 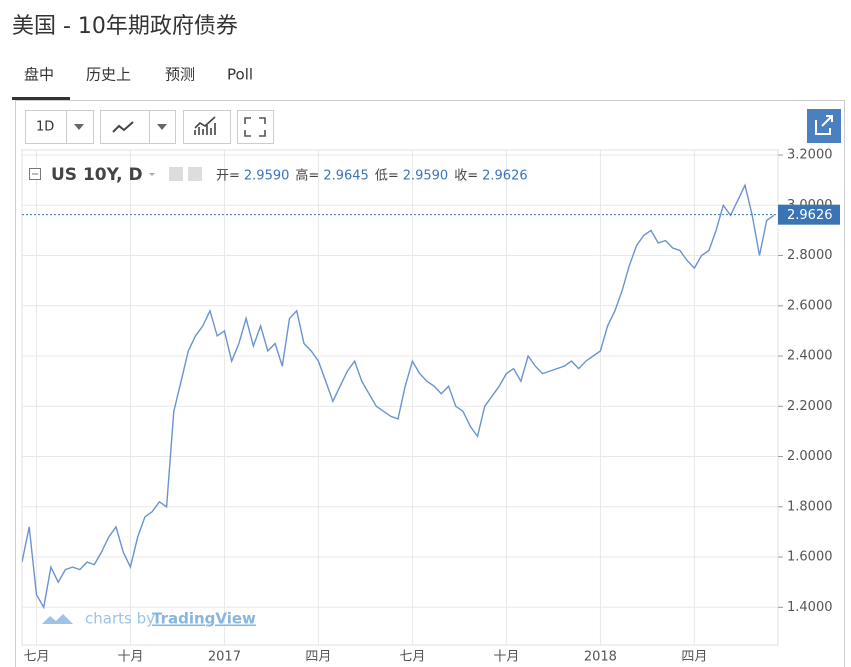 What do you see at coordinates (120, 619) in the screenshot?
I see `watermark-text: charts by` at bounding box center [120, 619].